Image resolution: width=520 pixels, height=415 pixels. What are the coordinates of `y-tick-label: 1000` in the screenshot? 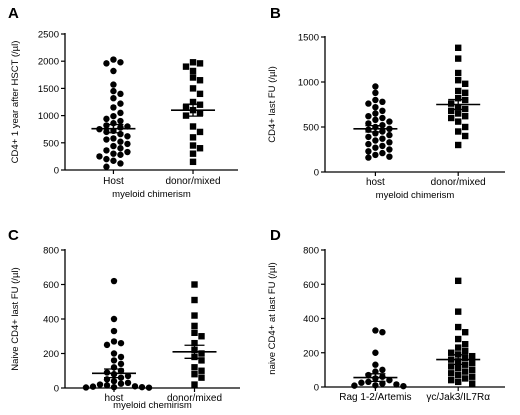 It's located at (48, 116).